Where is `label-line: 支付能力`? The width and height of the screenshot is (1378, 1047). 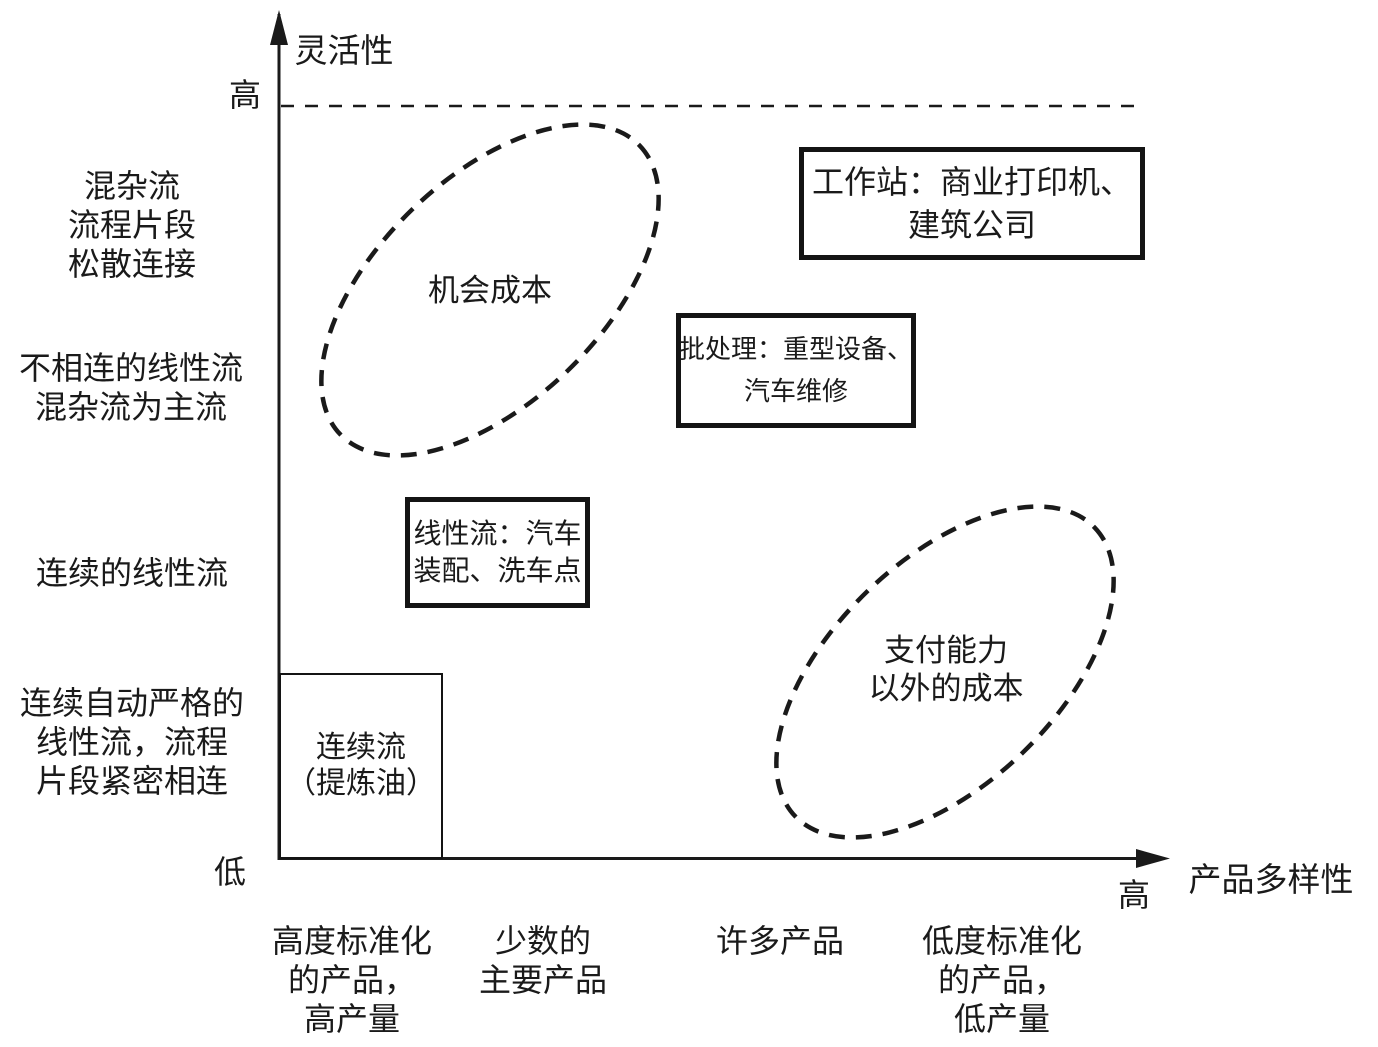
label-line: 支付能力 is located at coordinates (946, 650).